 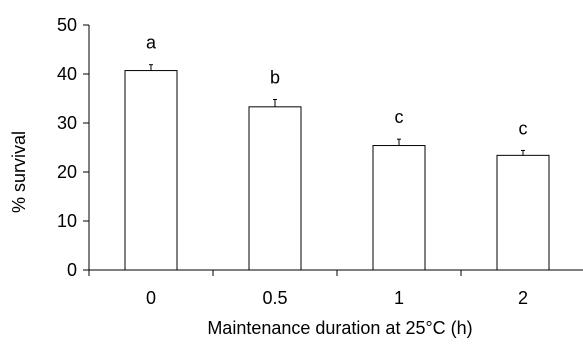 I want to click on significance-label: a, so click(x=151, y=43).